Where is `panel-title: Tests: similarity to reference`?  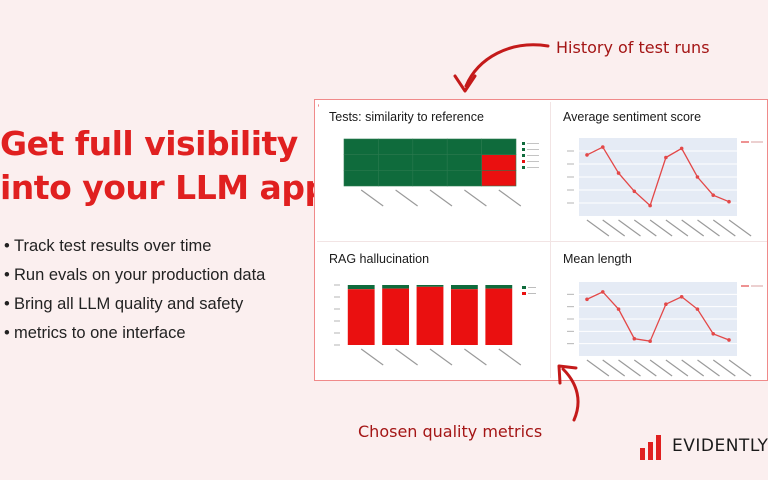
panel-title: Tests: similarity to reference is located at coordinates (406, 117).